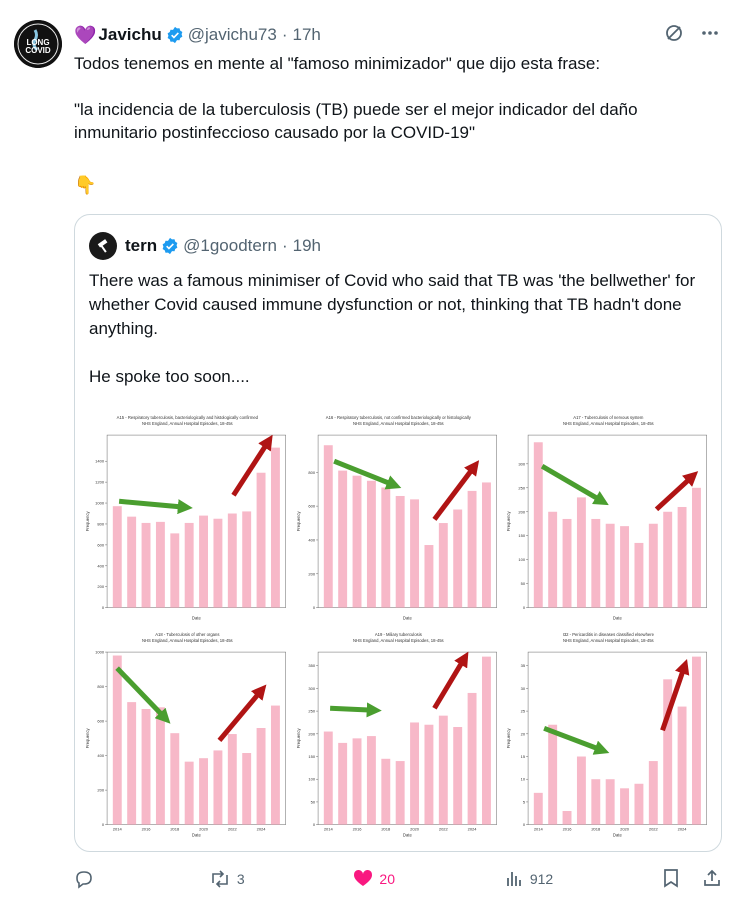 The image size is (734, 906). Describe the element at coordinates (674, 35) in the screenshot. I see `grok-icon` at that location.